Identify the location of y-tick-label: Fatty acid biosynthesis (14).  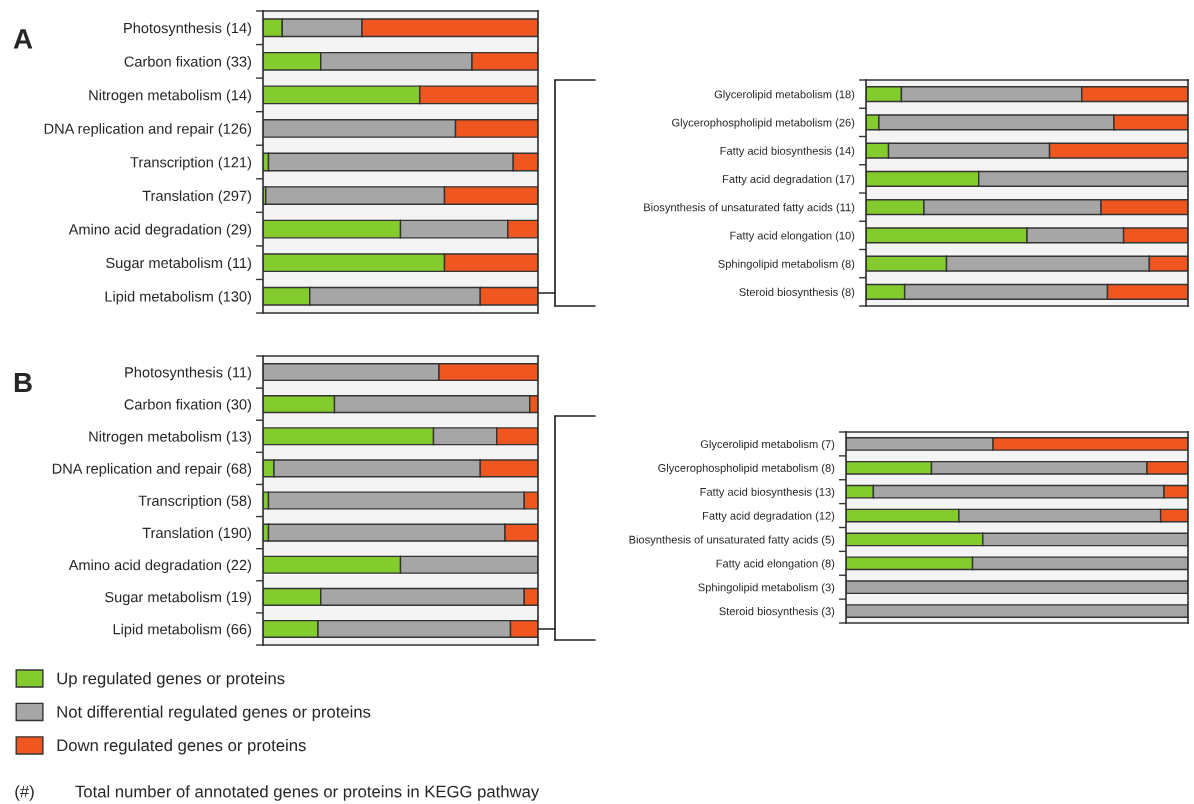
(787, 151).